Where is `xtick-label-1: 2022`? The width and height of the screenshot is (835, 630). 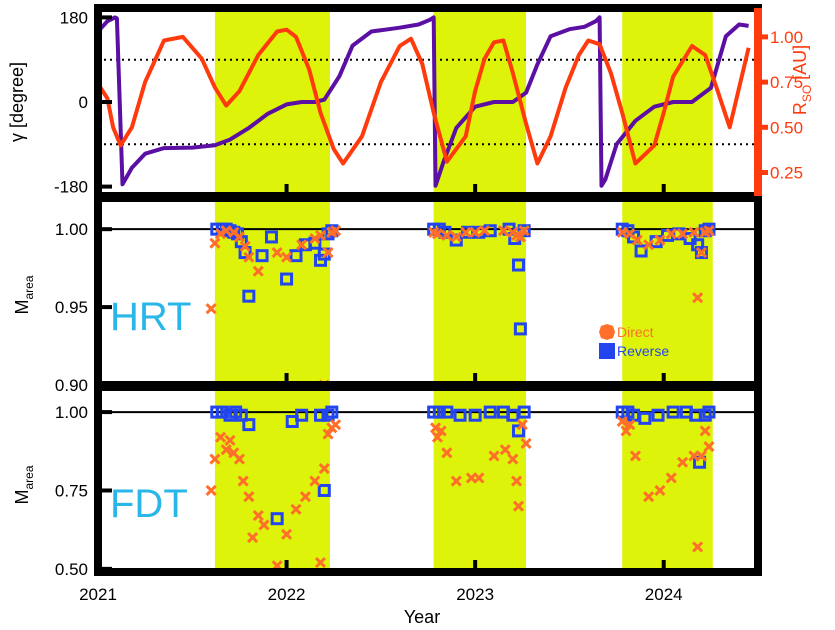 xtick-label-1: 2022 is located at coordinates (287, 594).